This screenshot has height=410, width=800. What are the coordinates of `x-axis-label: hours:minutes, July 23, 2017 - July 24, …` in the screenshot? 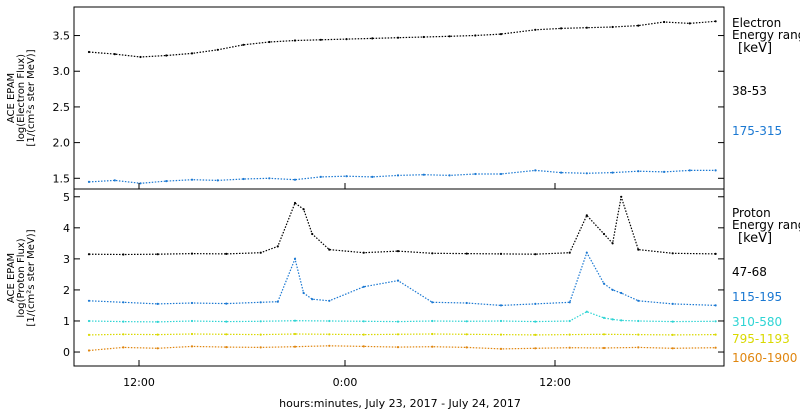 It's located at (400, 403).